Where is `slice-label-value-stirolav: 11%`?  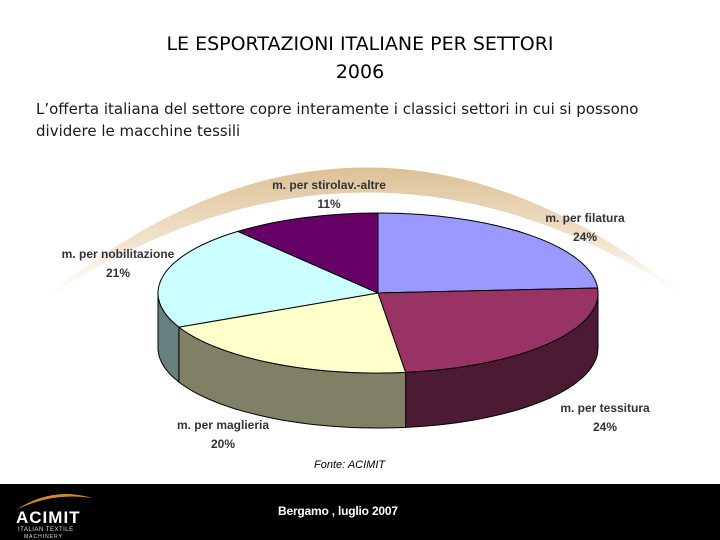 slice-label-value-stirolav: 11% is located at coordinates (329, 204).